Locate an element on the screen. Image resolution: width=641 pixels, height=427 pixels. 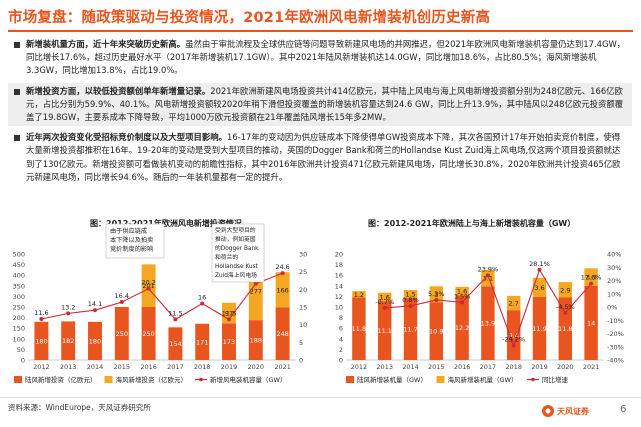
legend-label: 同比增速 is located at coordinates (555, 379).